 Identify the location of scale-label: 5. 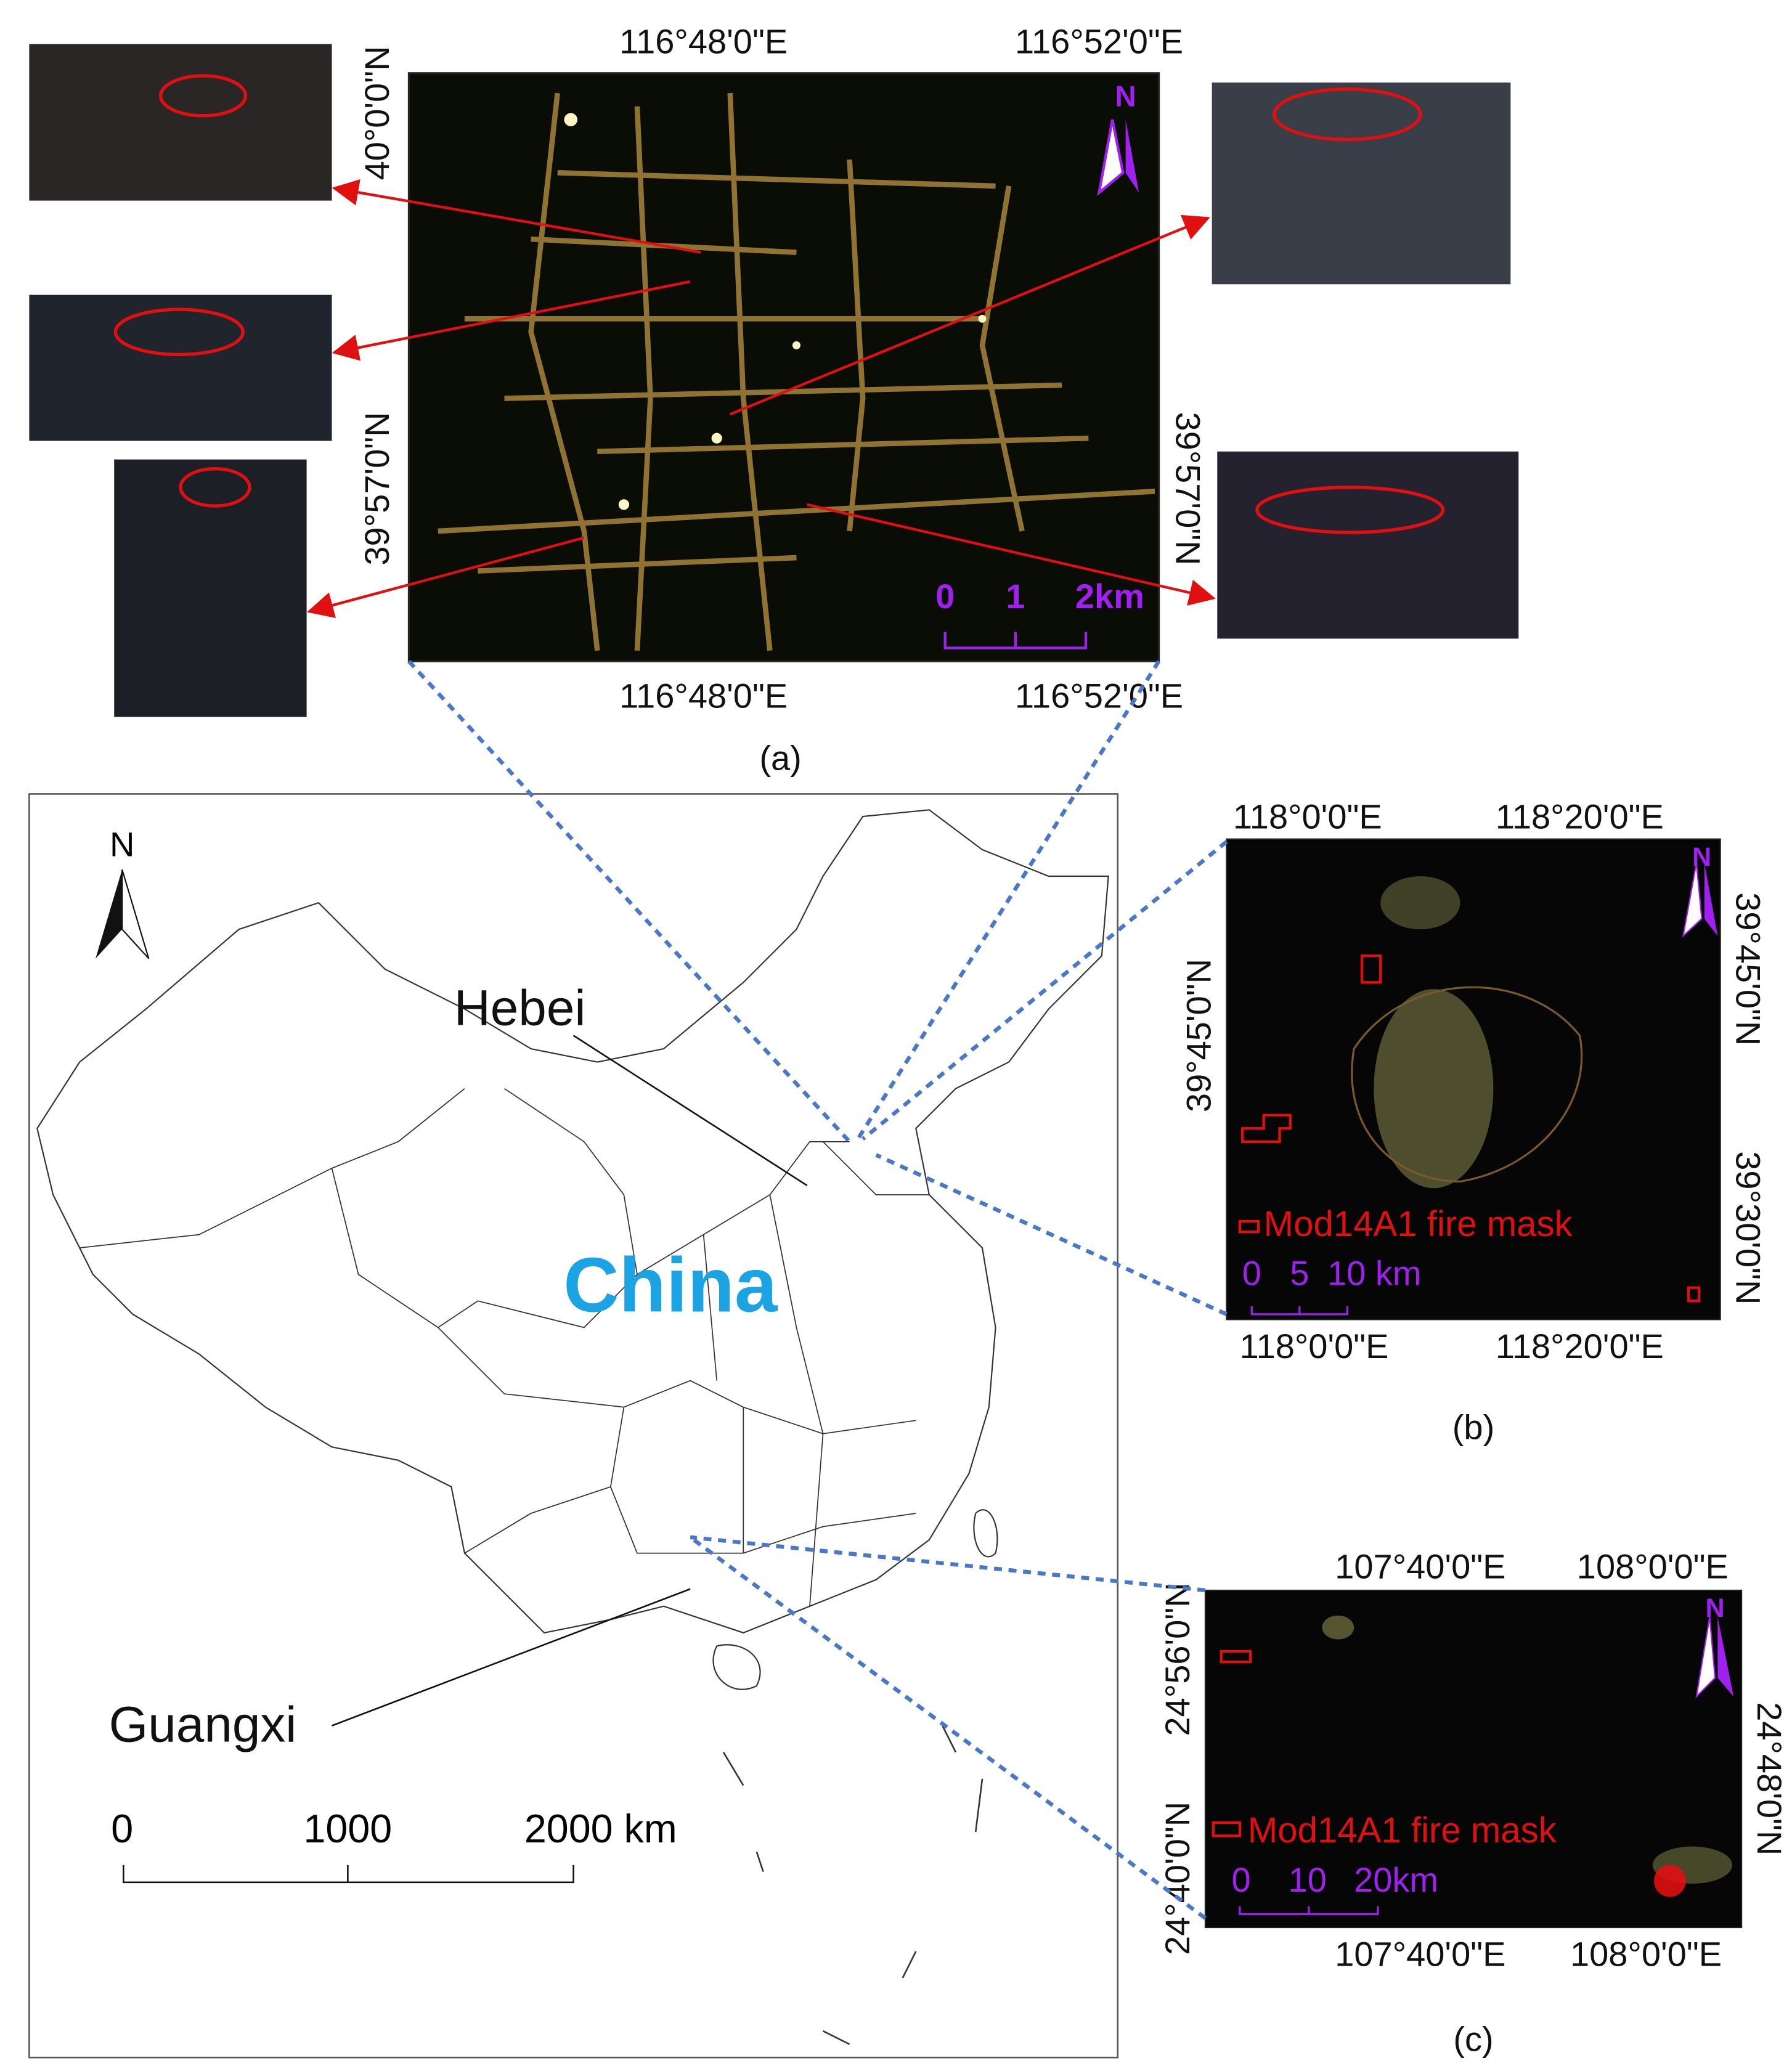
(1300, 1272).